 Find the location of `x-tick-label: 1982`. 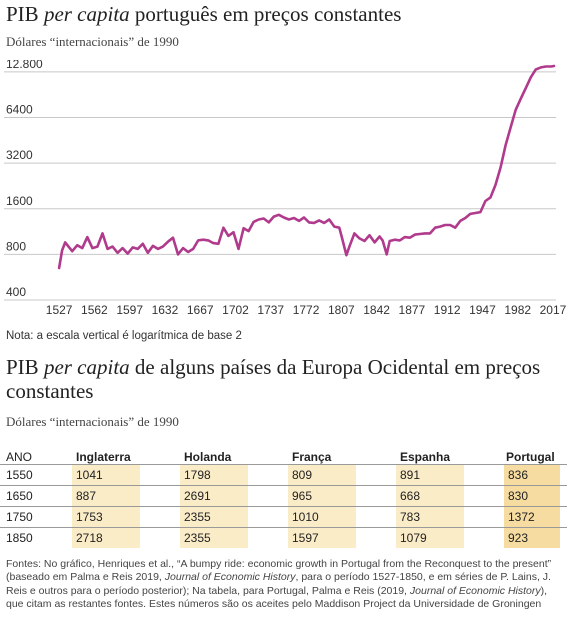

x-tick-label: 1982 is located at coordinates (517, 310).